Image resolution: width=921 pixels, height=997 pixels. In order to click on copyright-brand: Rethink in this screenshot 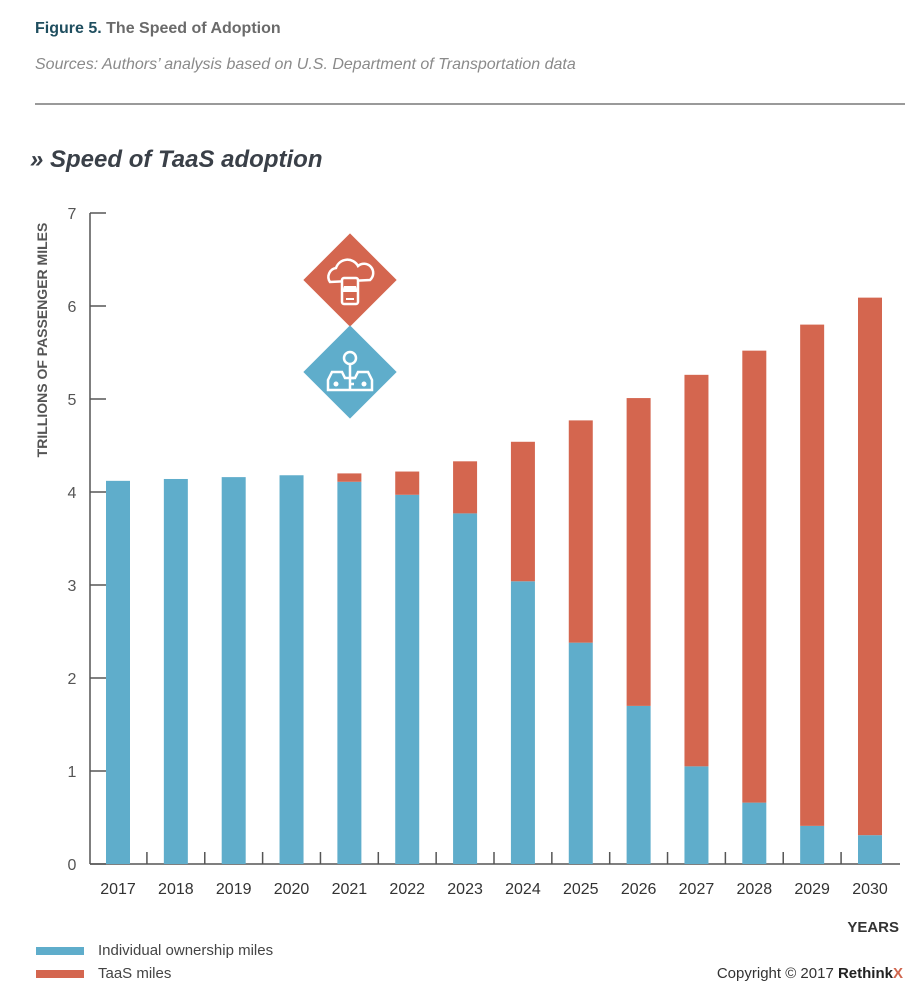, I will do `click(865, 973)`.